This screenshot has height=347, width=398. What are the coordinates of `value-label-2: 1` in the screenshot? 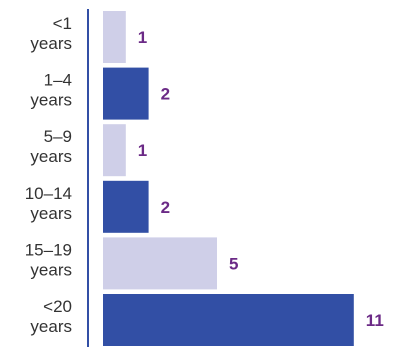 It's located at (142, 150).